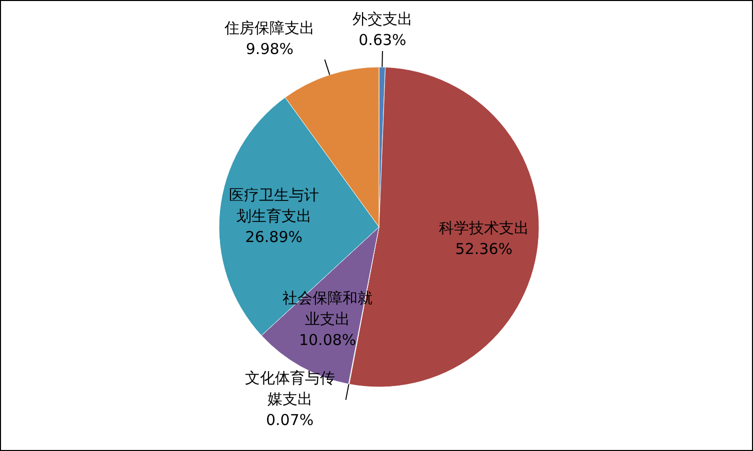 This screenshot has width=753, height=451. Describe the element at coordinates (269, 27) in the screenshot. I see `slice-label: 住房保障支出` at that location.